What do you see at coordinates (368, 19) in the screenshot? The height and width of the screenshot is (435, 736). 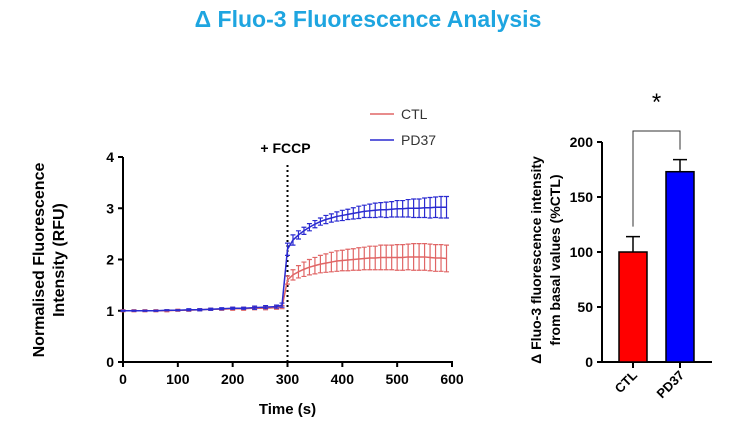 I see `page-title: Δ Fluo-3 Fluorescence Analysis` at bounding box center [368, 19].